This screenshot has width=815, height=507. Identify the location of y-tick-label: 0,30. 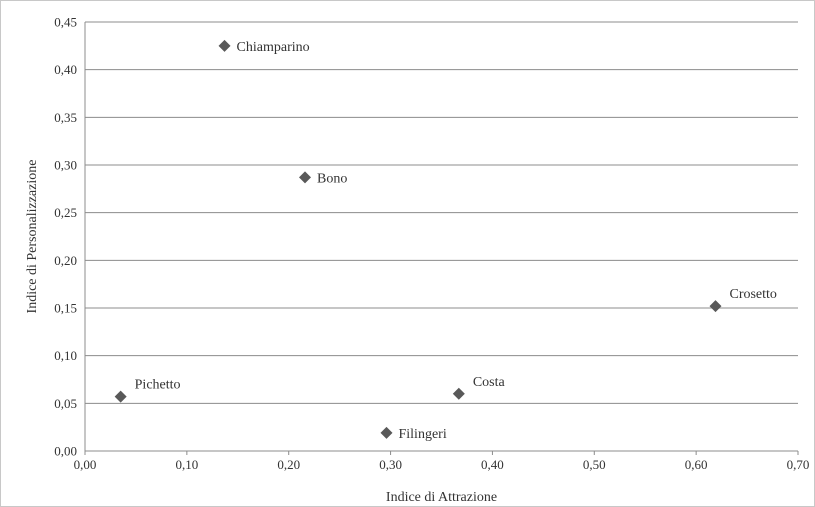
(65, 165).